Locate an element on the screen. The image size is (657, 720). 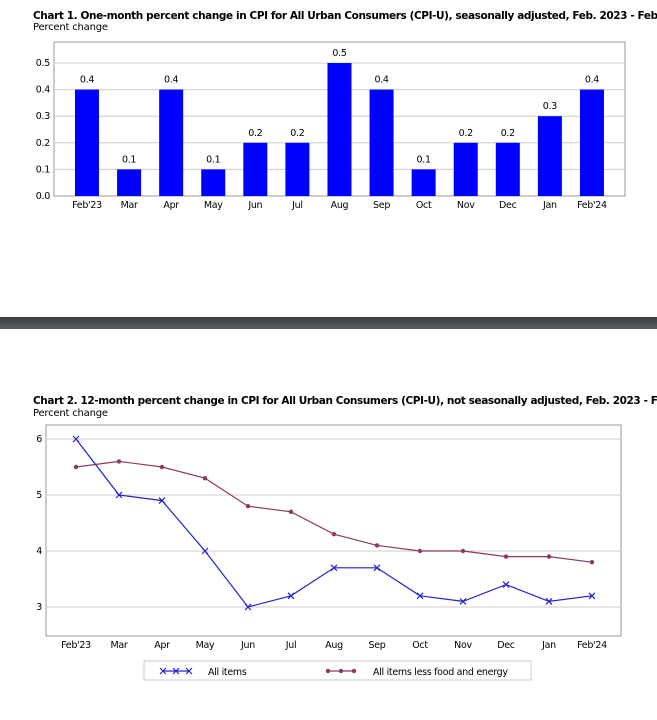
legend-label: All items is located at coordinates (227, 672).